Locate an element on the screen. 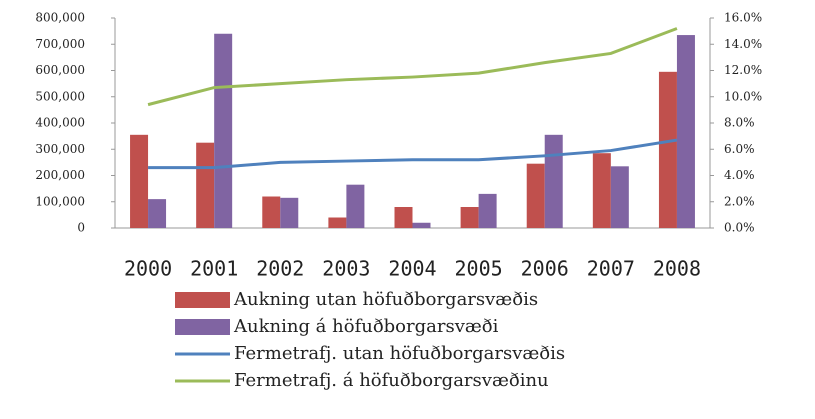  x-tick-label: 2007 is located at coordinates (611, 269).